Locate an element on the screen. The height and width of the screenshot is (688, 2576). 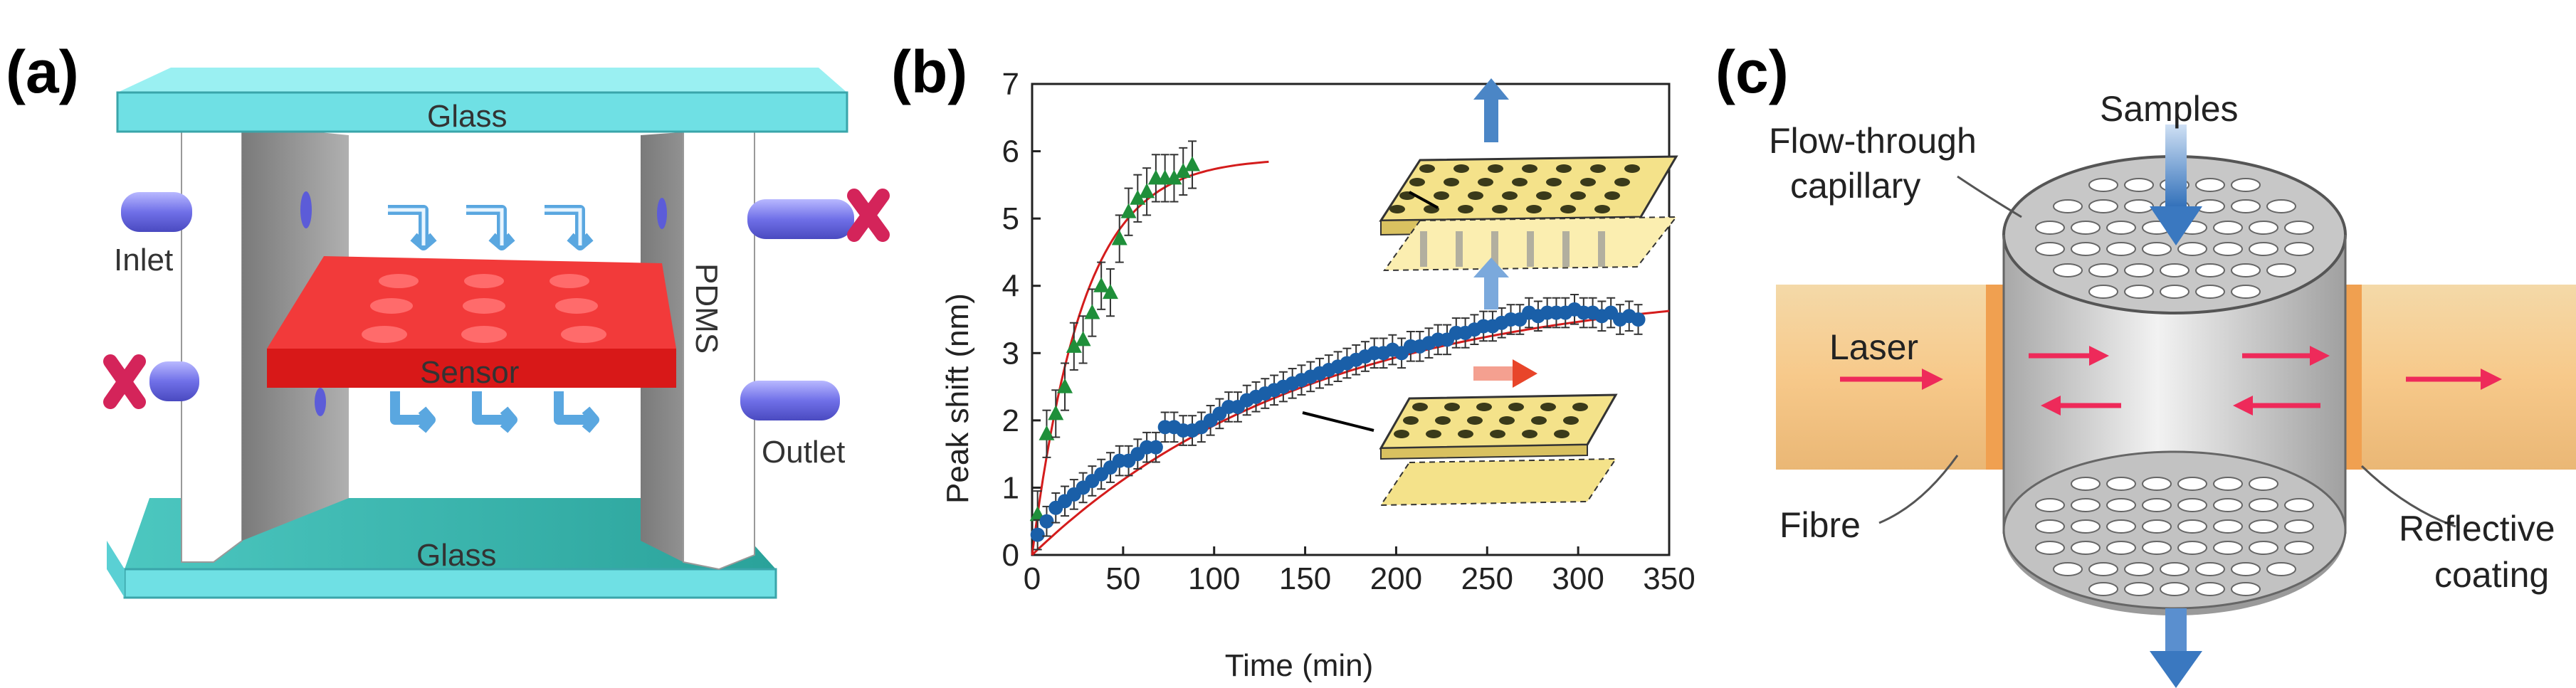
samples-in-arrow-icon is located at coordinates (2176, 185).